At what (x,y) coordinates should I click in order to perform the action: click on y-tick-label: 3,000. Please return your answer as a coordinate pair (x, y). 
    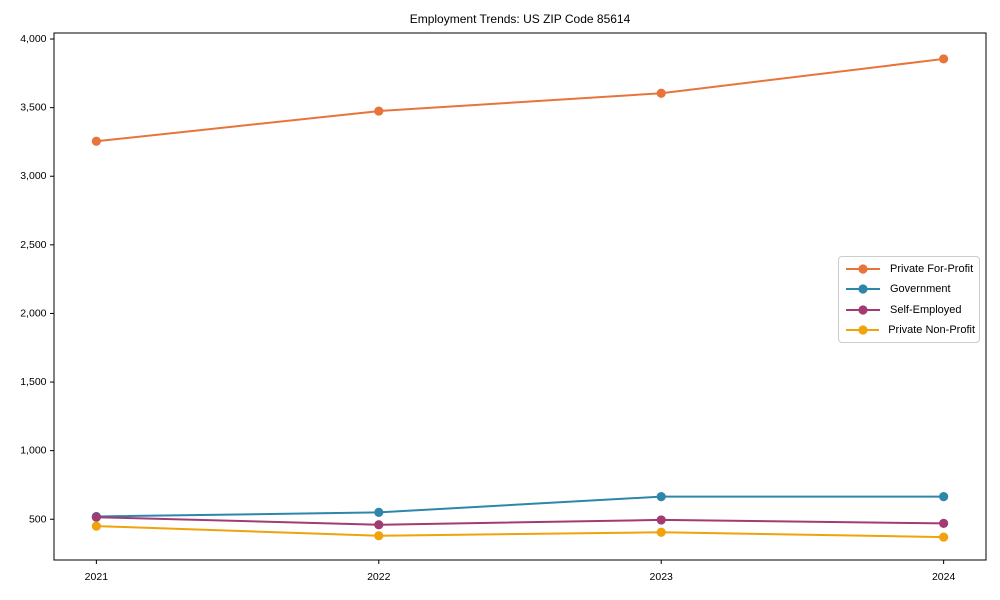
    Looking at the image, I should click on (33, 176).